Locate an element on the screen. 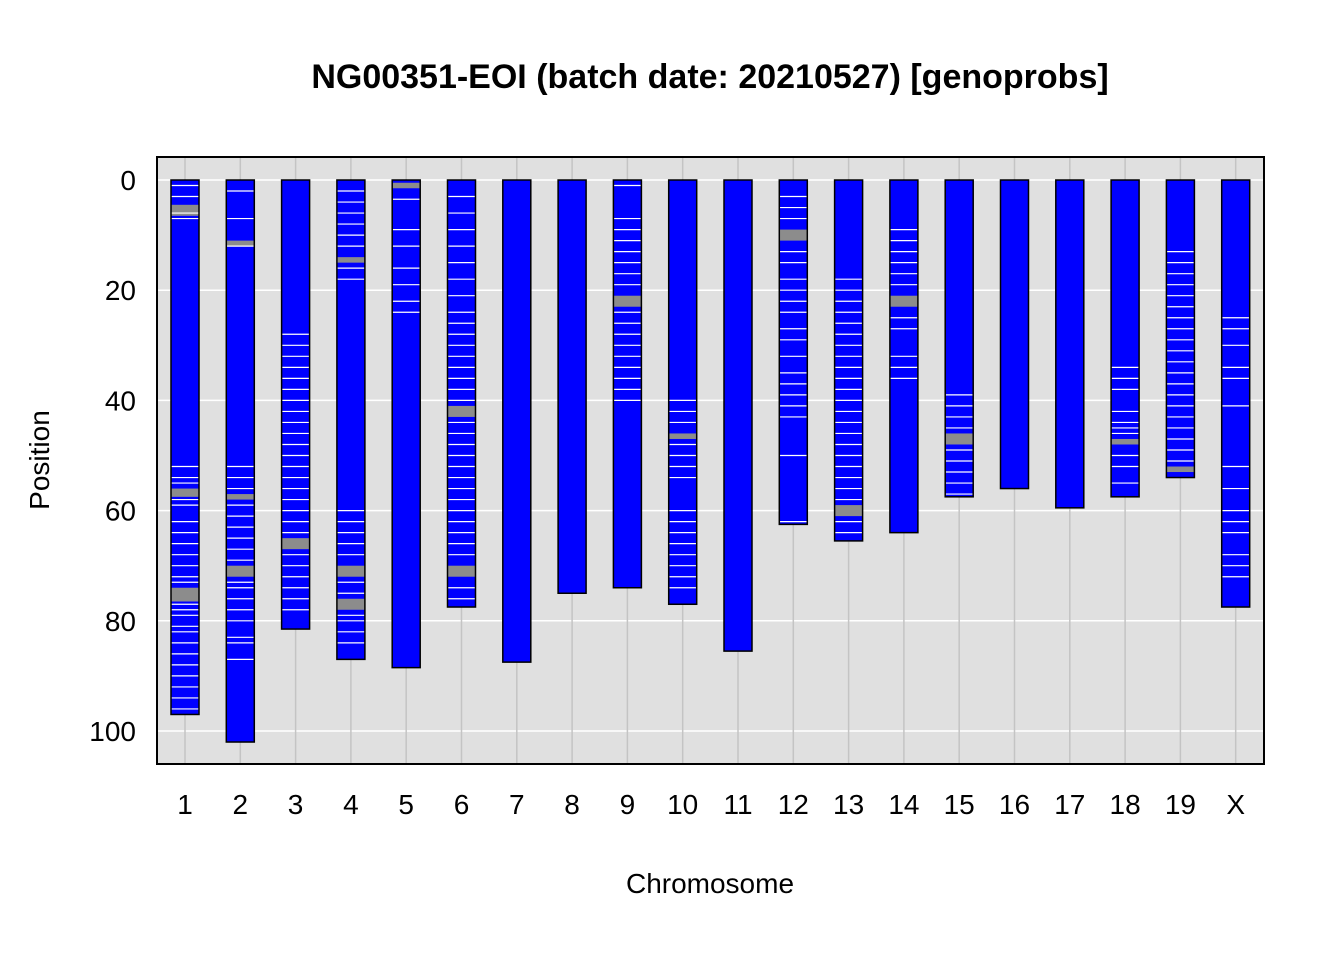  x-tick-label: 13 is located at coordinates (848, 804).